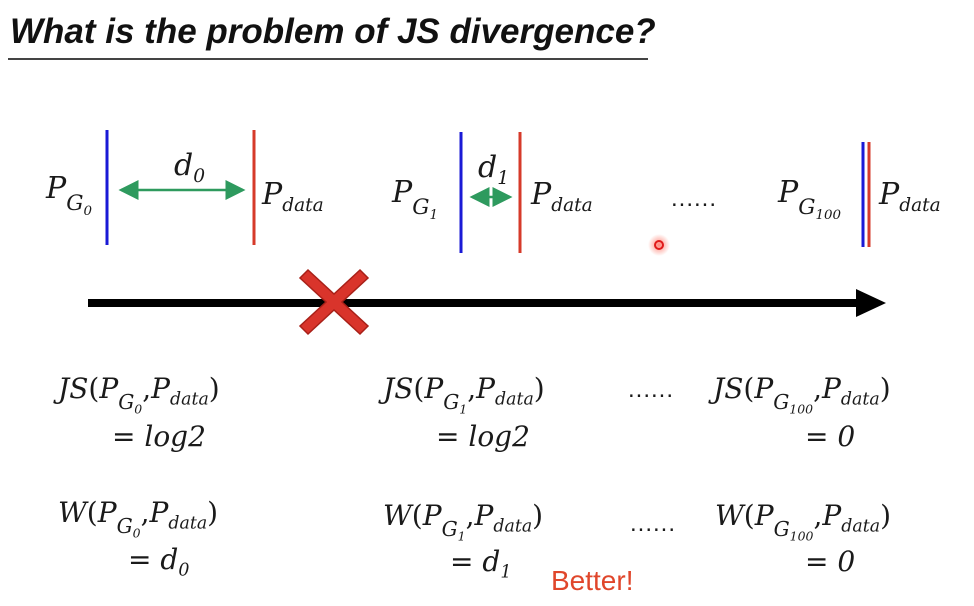  Describe the element at coordinates (871, 303) in the screenshot. I see `timeline-arrowhead` at that location.